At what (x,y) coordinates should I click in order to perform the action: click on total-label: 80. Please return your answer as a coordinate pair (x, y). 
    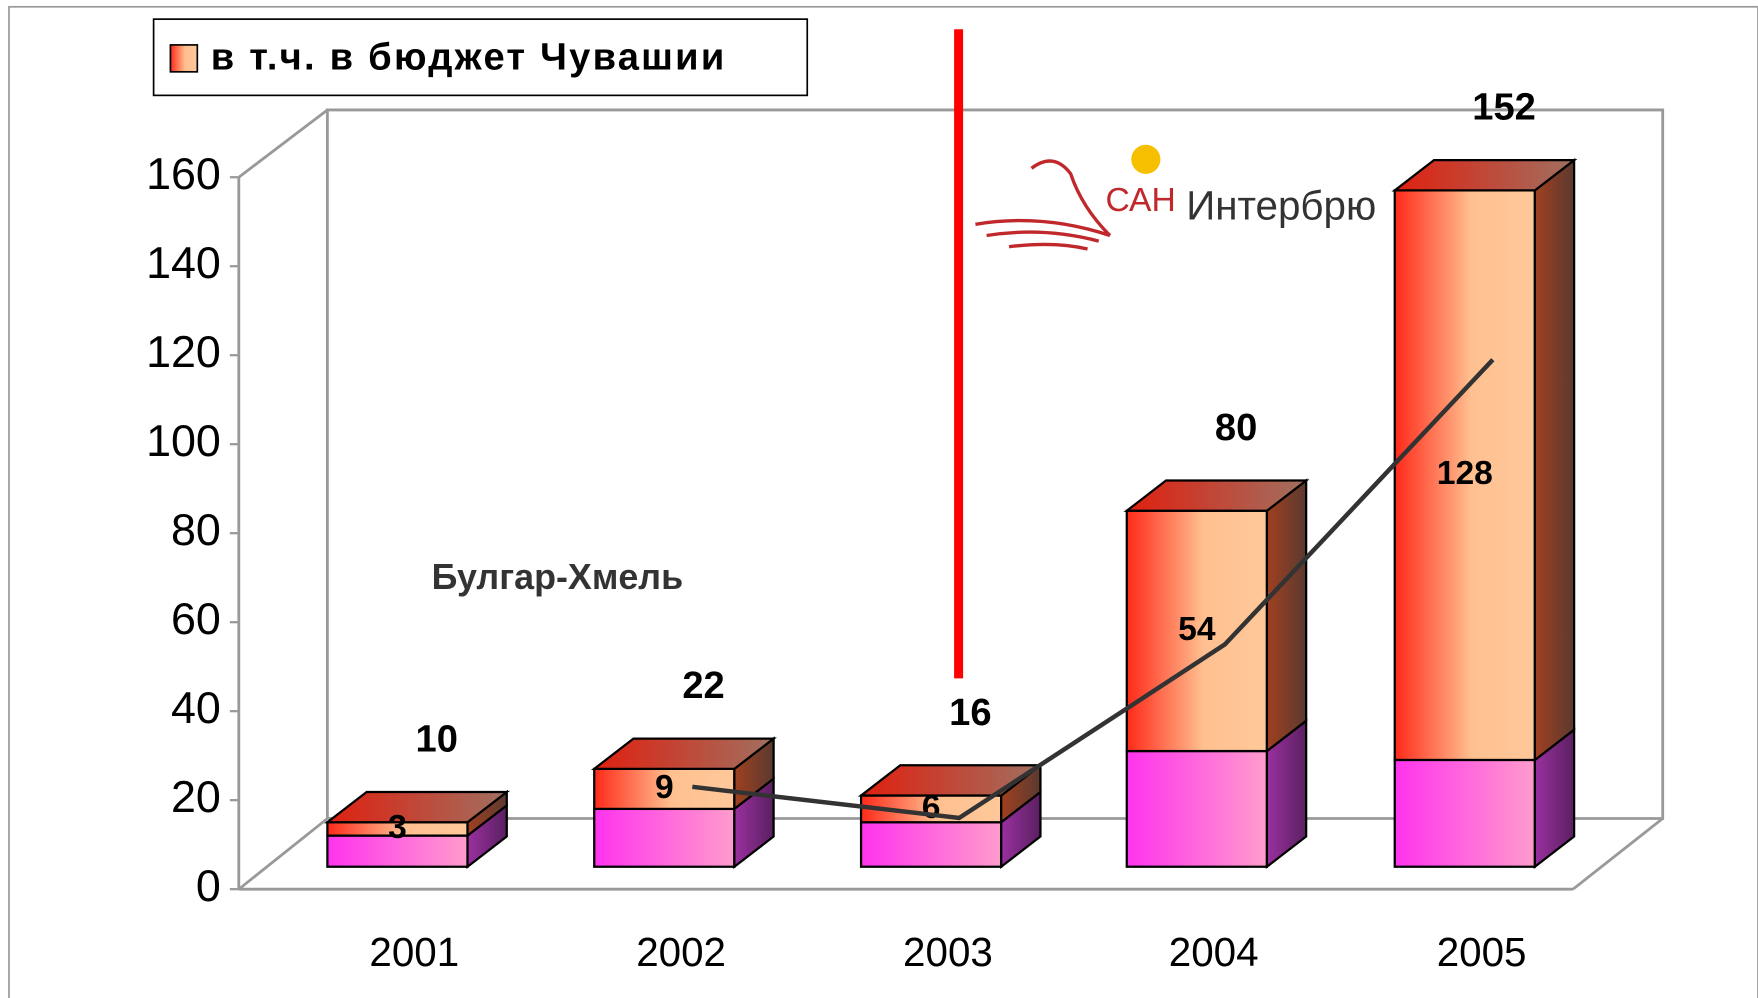
    Looking at the image, I should click on (1236, 428).